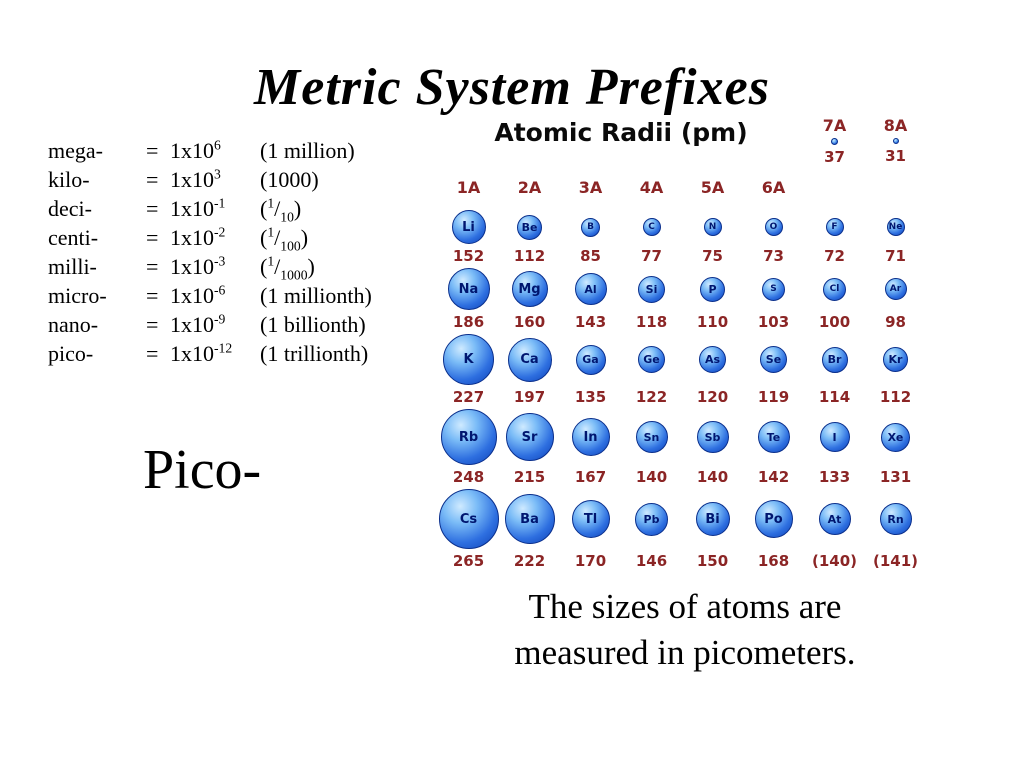 This screenshot has width=1024, height=768. I want to click on element-cell: Cl 100, so click(834, 299).